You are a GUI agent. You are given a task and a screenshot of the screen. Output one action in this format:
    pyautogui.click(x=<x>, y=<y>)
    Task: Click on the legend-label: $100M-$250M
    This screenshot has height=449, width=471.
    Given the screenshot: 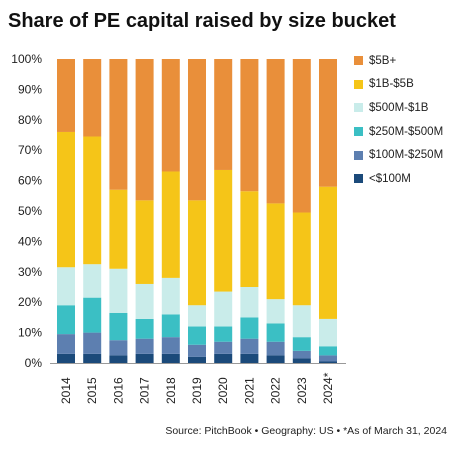 What is the action you would take?
    pyautogui.click(x=406, y=155)
    